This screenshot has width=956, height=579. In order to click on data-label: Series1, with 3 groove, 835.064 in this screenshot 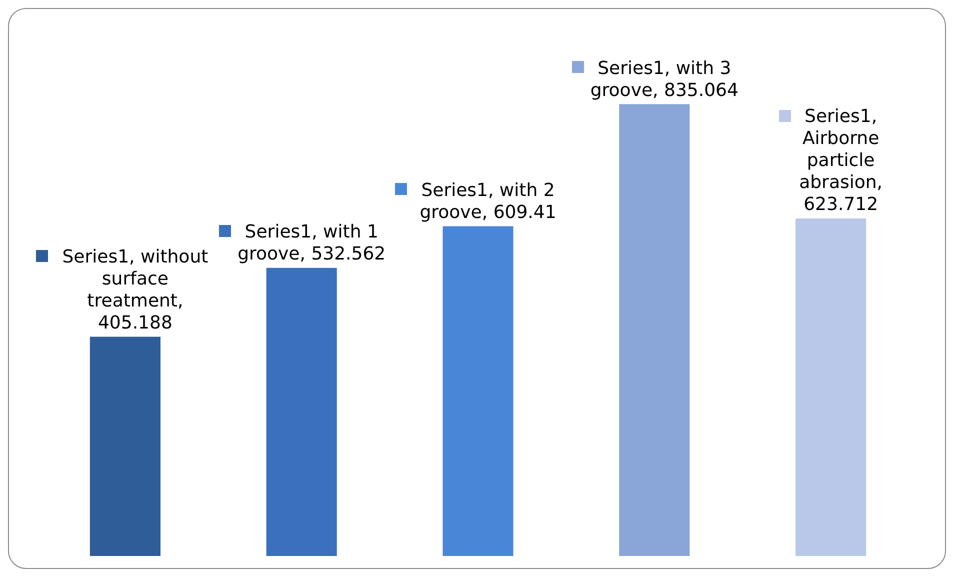, I will do `click(664, 79)`.